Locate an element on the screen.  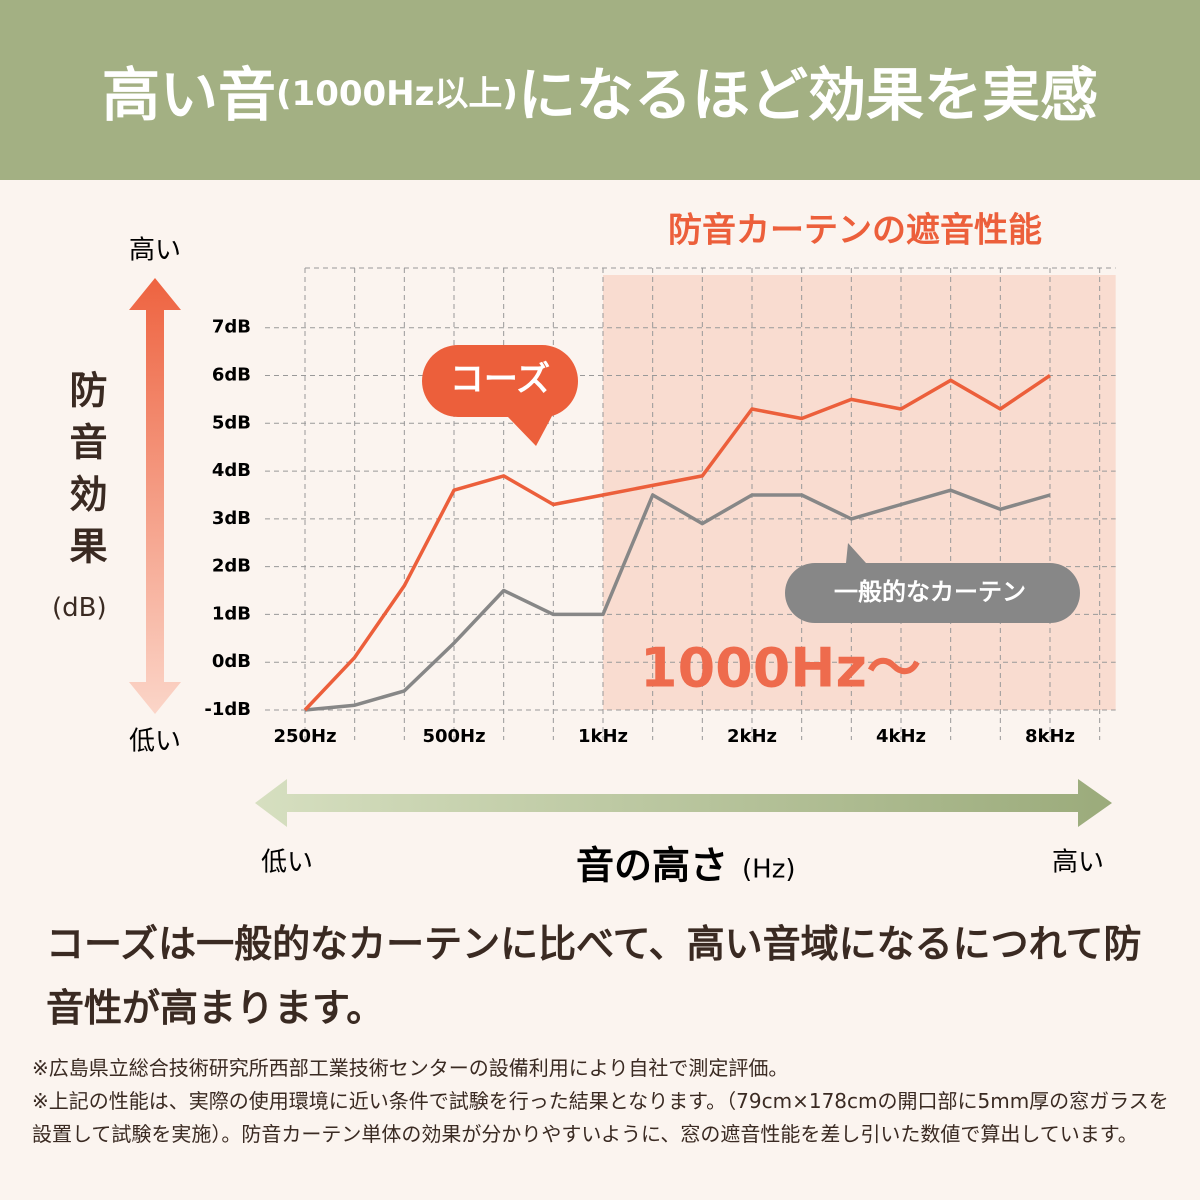
x-tick-label: 4kHz is located at coordinates (901, 736).